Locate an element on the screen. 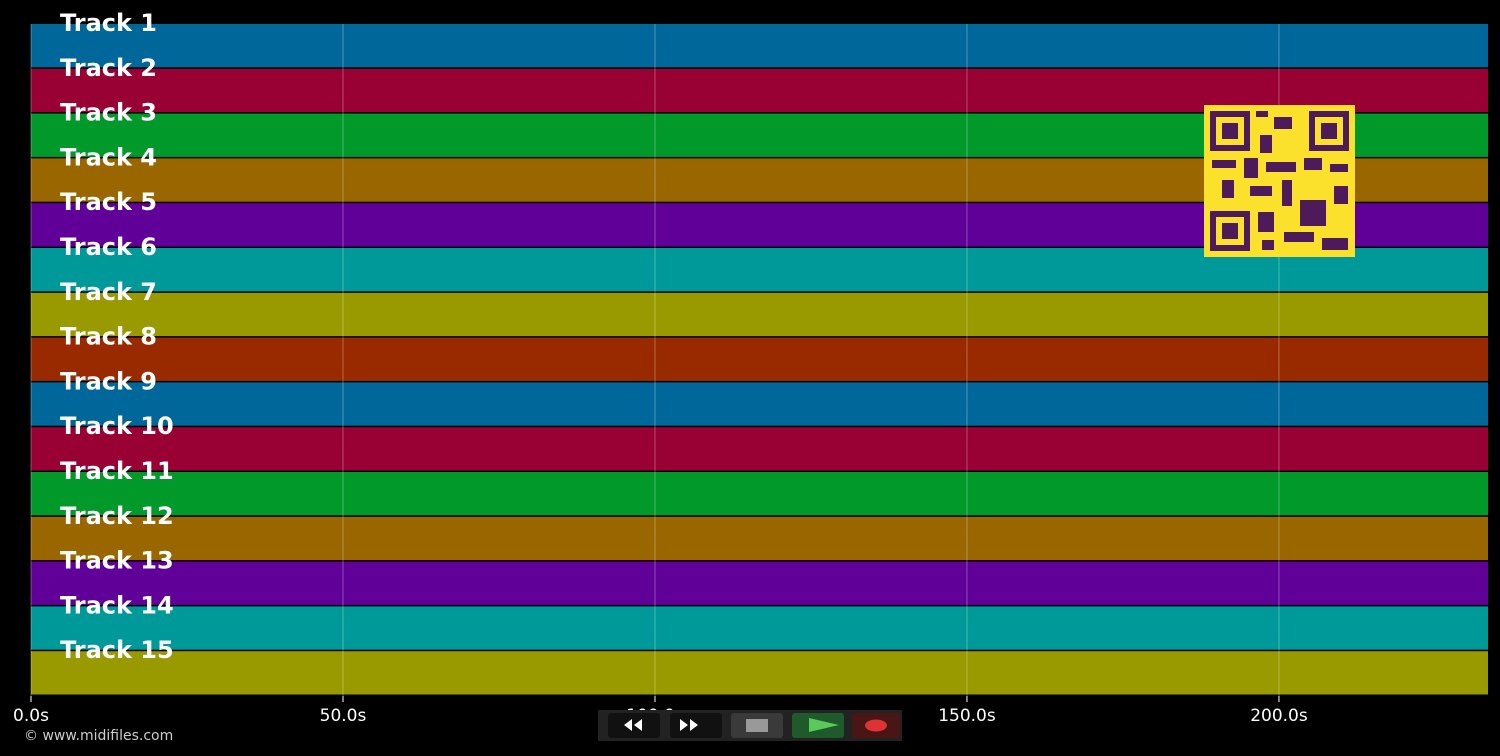  qr-code is located at coordinates (1279, 181).